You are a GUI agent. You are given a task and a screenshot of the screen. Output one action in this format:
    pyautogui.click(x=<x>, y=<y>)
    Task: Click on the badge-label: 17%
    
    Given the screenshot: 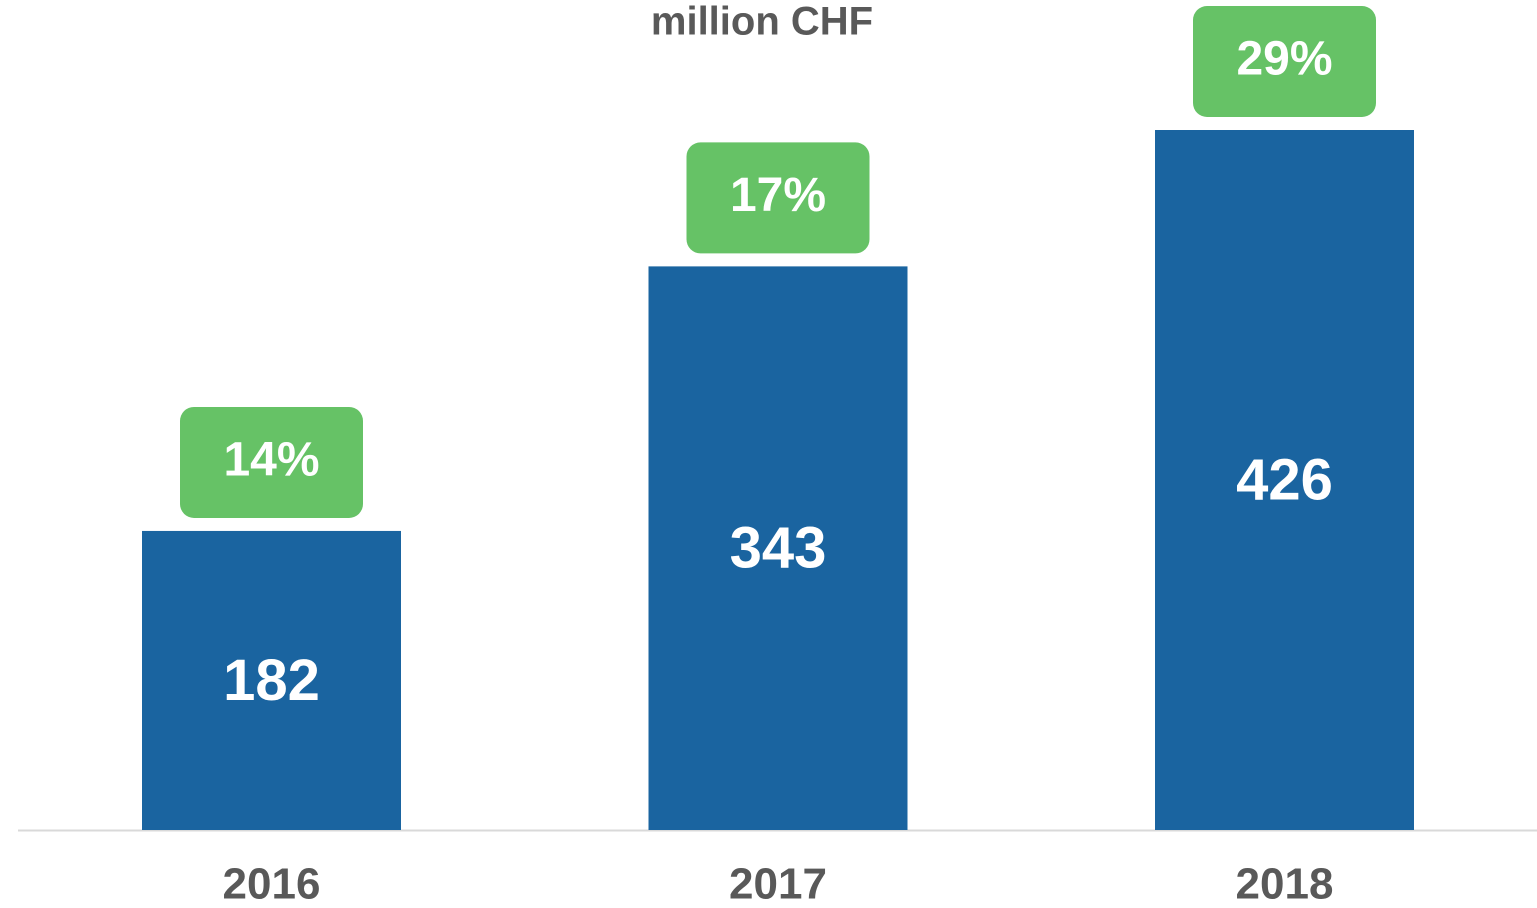 What is the action you would take?
    pyautogui.click(x=778, y=195)
    